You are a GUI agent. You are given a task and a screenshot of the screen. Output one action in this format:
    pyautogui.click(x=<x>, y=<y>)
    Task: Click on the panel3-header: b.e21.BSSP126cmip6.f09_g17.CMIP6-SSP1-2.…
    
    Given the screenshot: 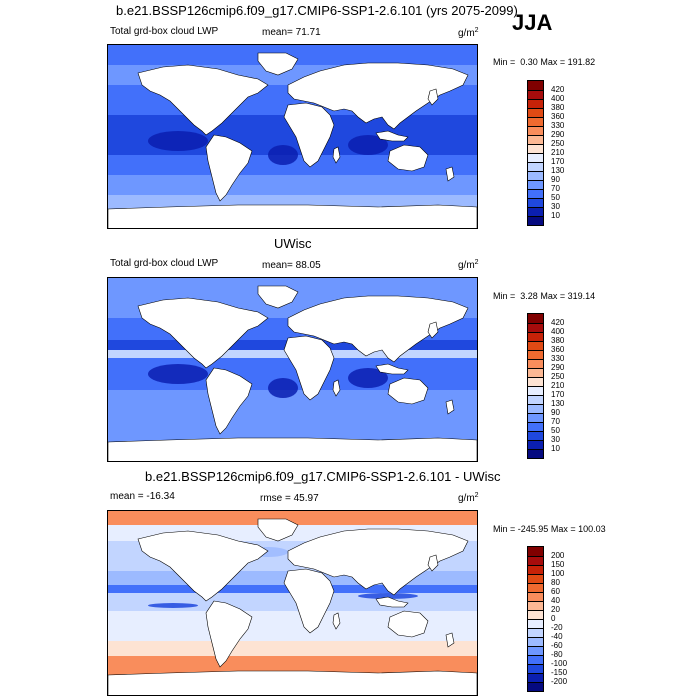 What is the action you would take?
    pyautogui.click(x=323, y=476)
    